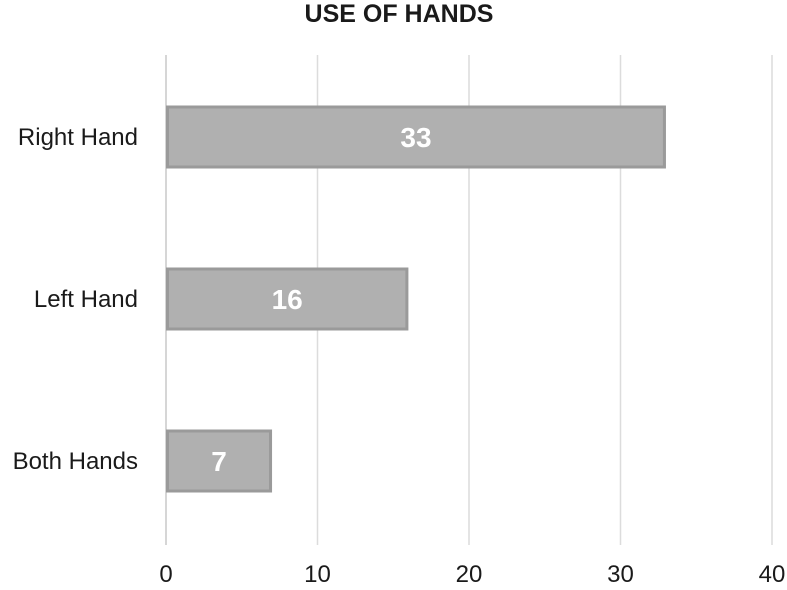 The width and height of the screenshot is (787, 590). I want to click on bar-data-label: 16, so click(287, 299).